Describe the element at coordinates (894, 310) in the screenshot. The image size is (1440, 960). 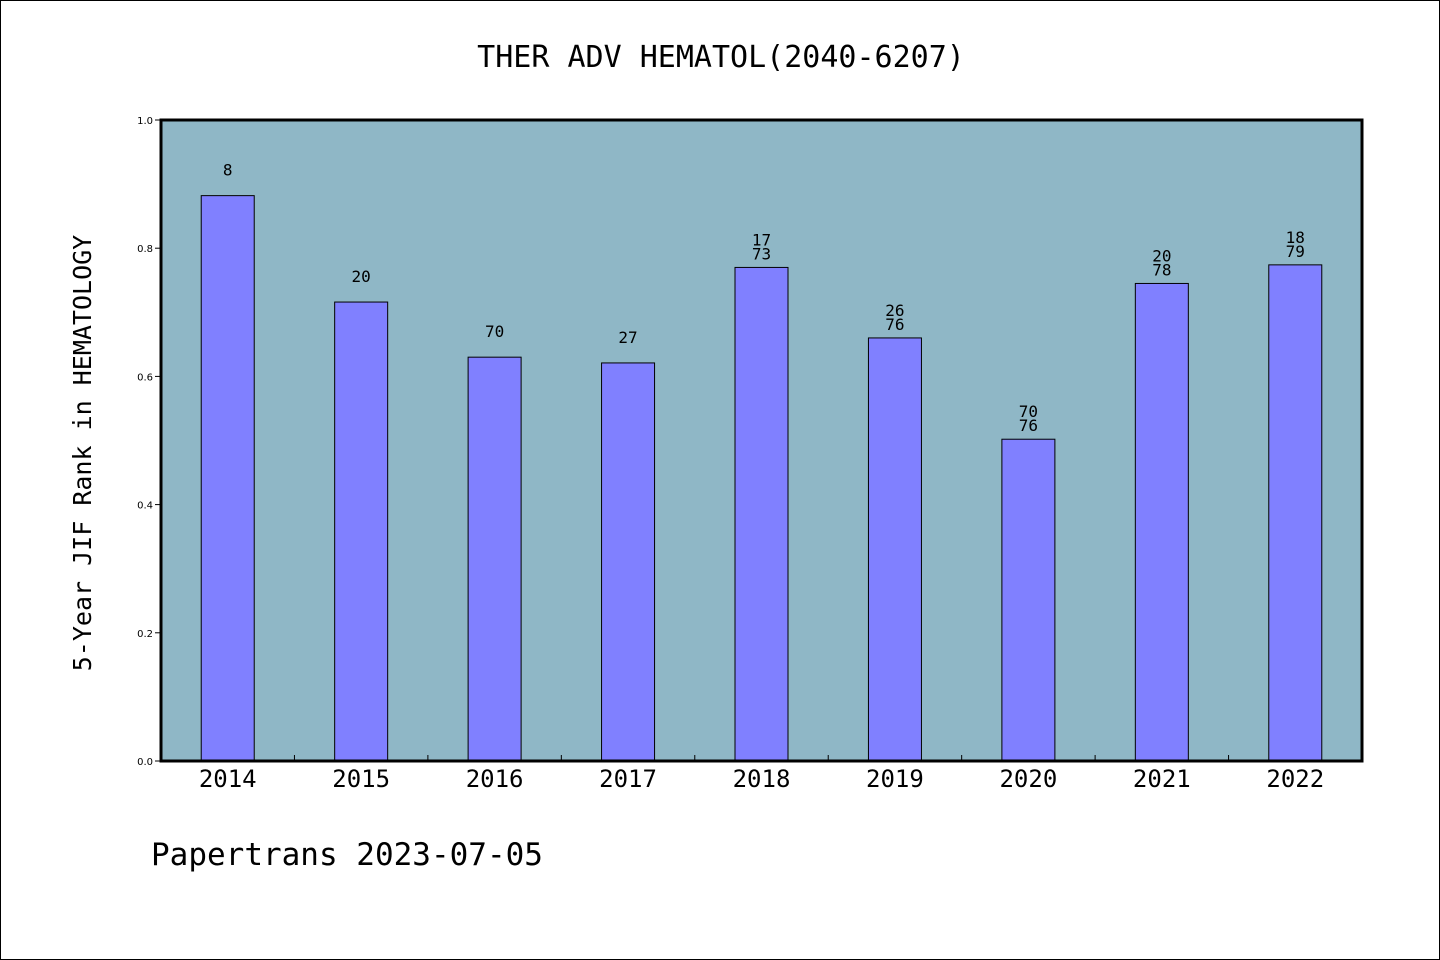
I see `bar-data-label: 26` at that location.